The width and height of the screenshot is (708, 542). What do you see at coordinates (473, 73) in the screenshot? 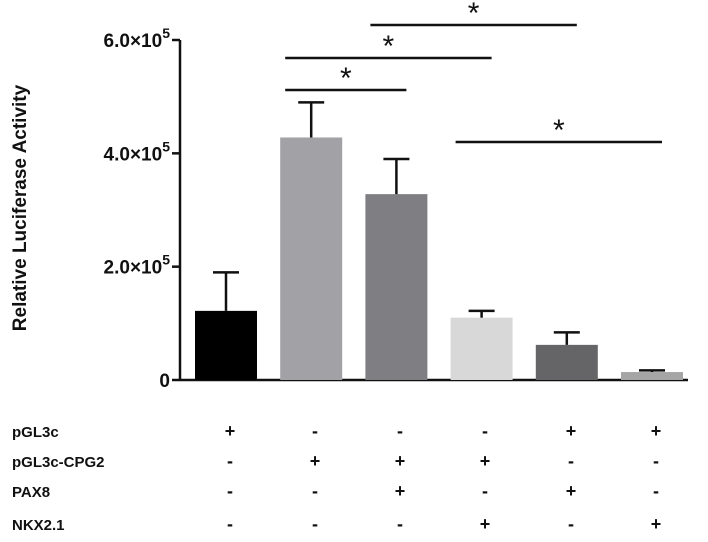
I see `significance-brackets: * * * *` at bounding box center [473, 73].